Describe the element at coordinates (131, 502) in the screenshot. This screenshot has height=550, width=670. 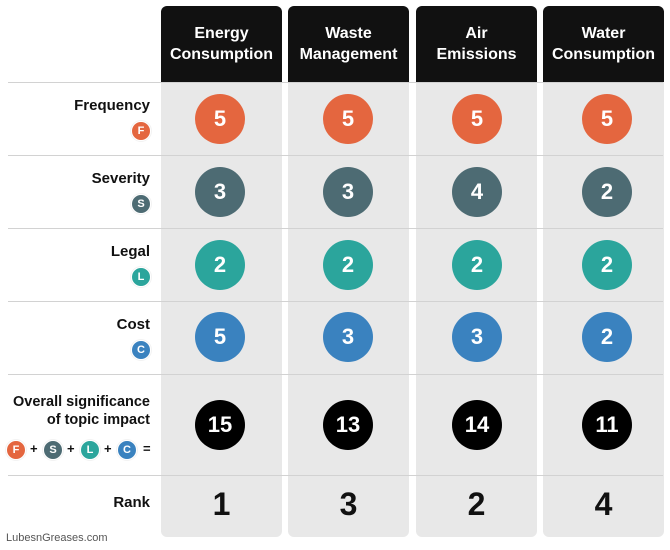
I see `row-label-rank: Rank` at that location.